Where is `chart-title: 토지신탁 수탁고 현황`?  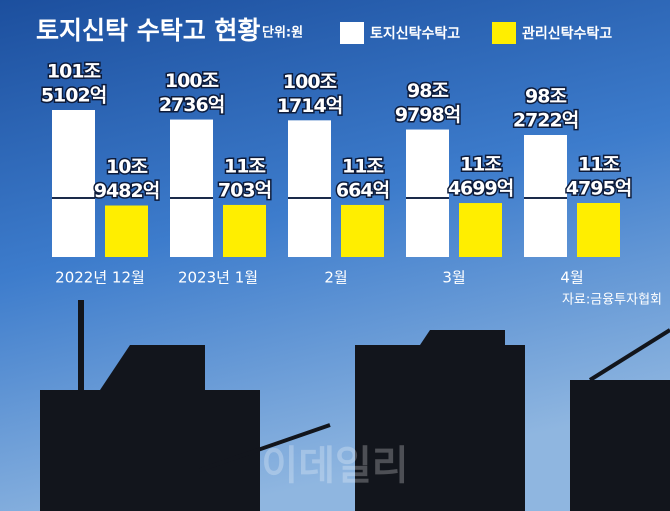 chart-title: 토지신탁 수탁고 현황 is located at coordinates (148, 30).